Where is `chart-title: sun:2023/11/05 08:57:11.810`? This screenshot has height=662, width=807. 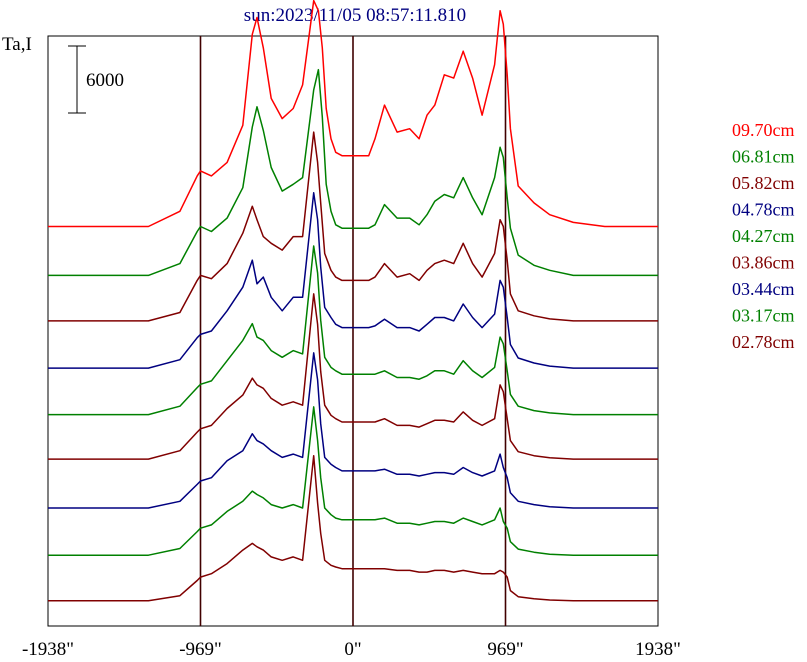 chart-title: sun:2023/11/05 08:57:11.810 is located at coordinates (355, 15).